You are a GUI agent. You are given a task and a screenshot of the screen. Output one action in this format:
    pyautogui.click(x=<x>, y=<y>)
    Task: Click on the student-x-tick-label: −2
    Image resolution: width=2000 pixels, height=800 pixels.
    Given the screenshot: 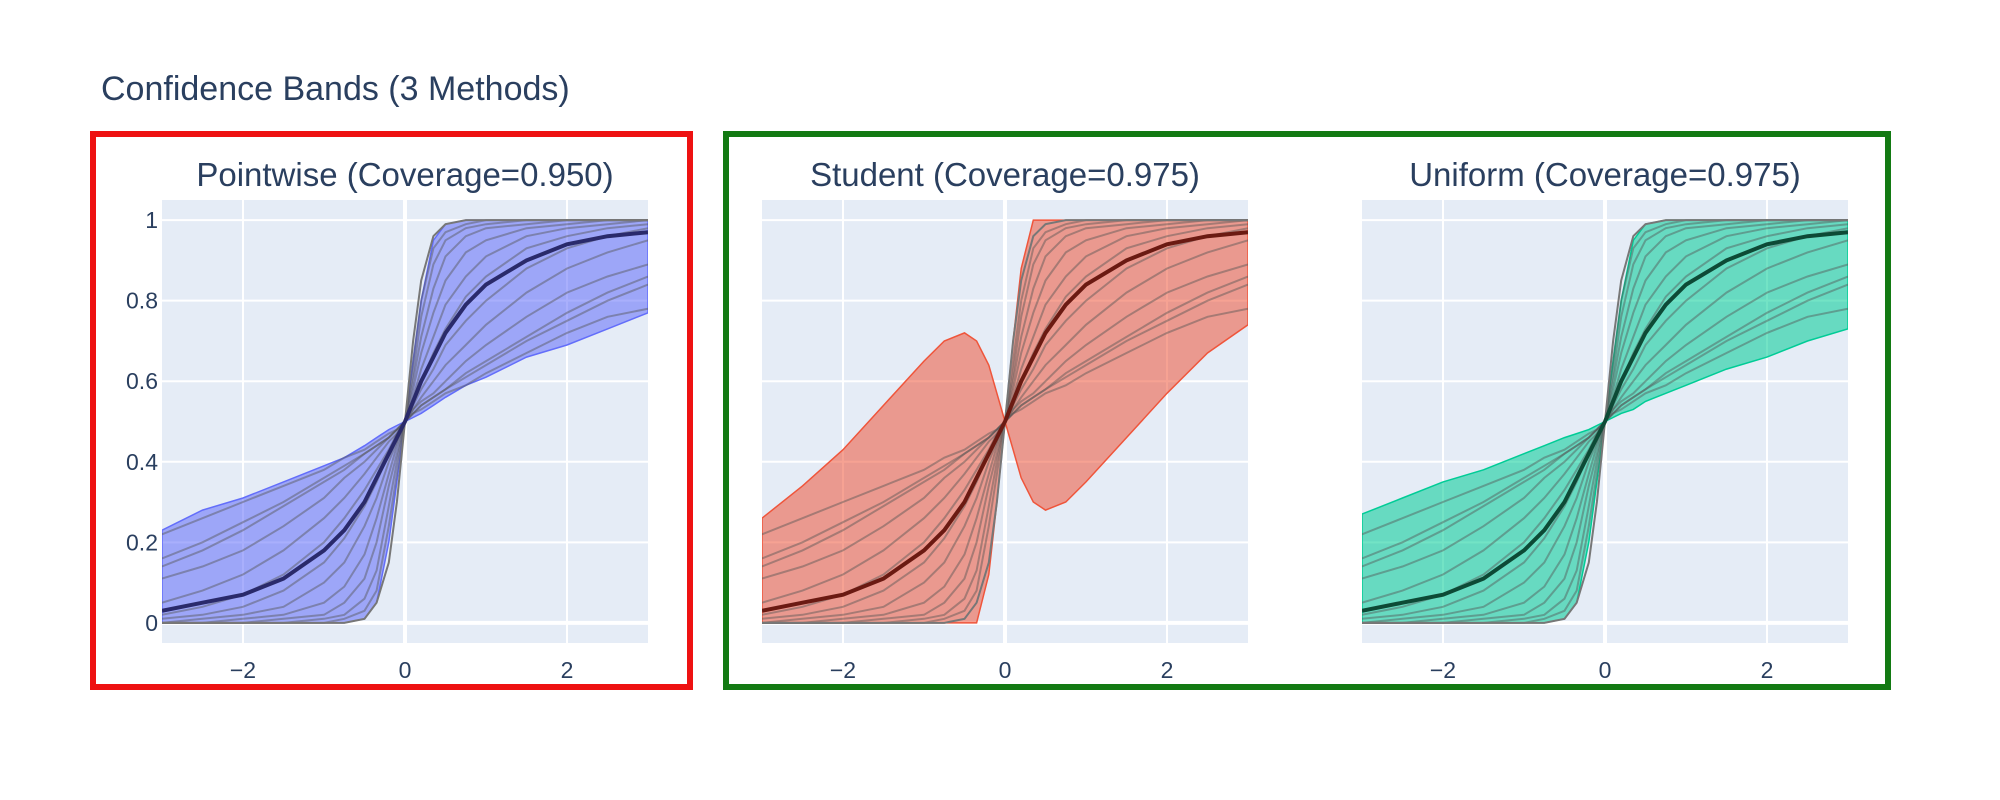 What is the action you would take?
    pyautogui.click(x=843, y=670)
    